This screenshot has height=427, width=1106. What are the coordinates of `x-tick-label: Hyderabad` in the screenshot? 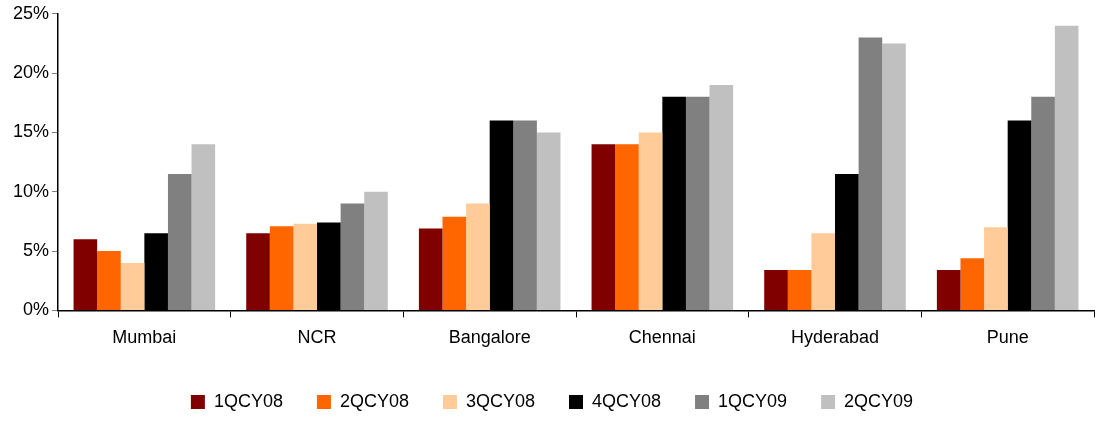 It's located at (835, 337).